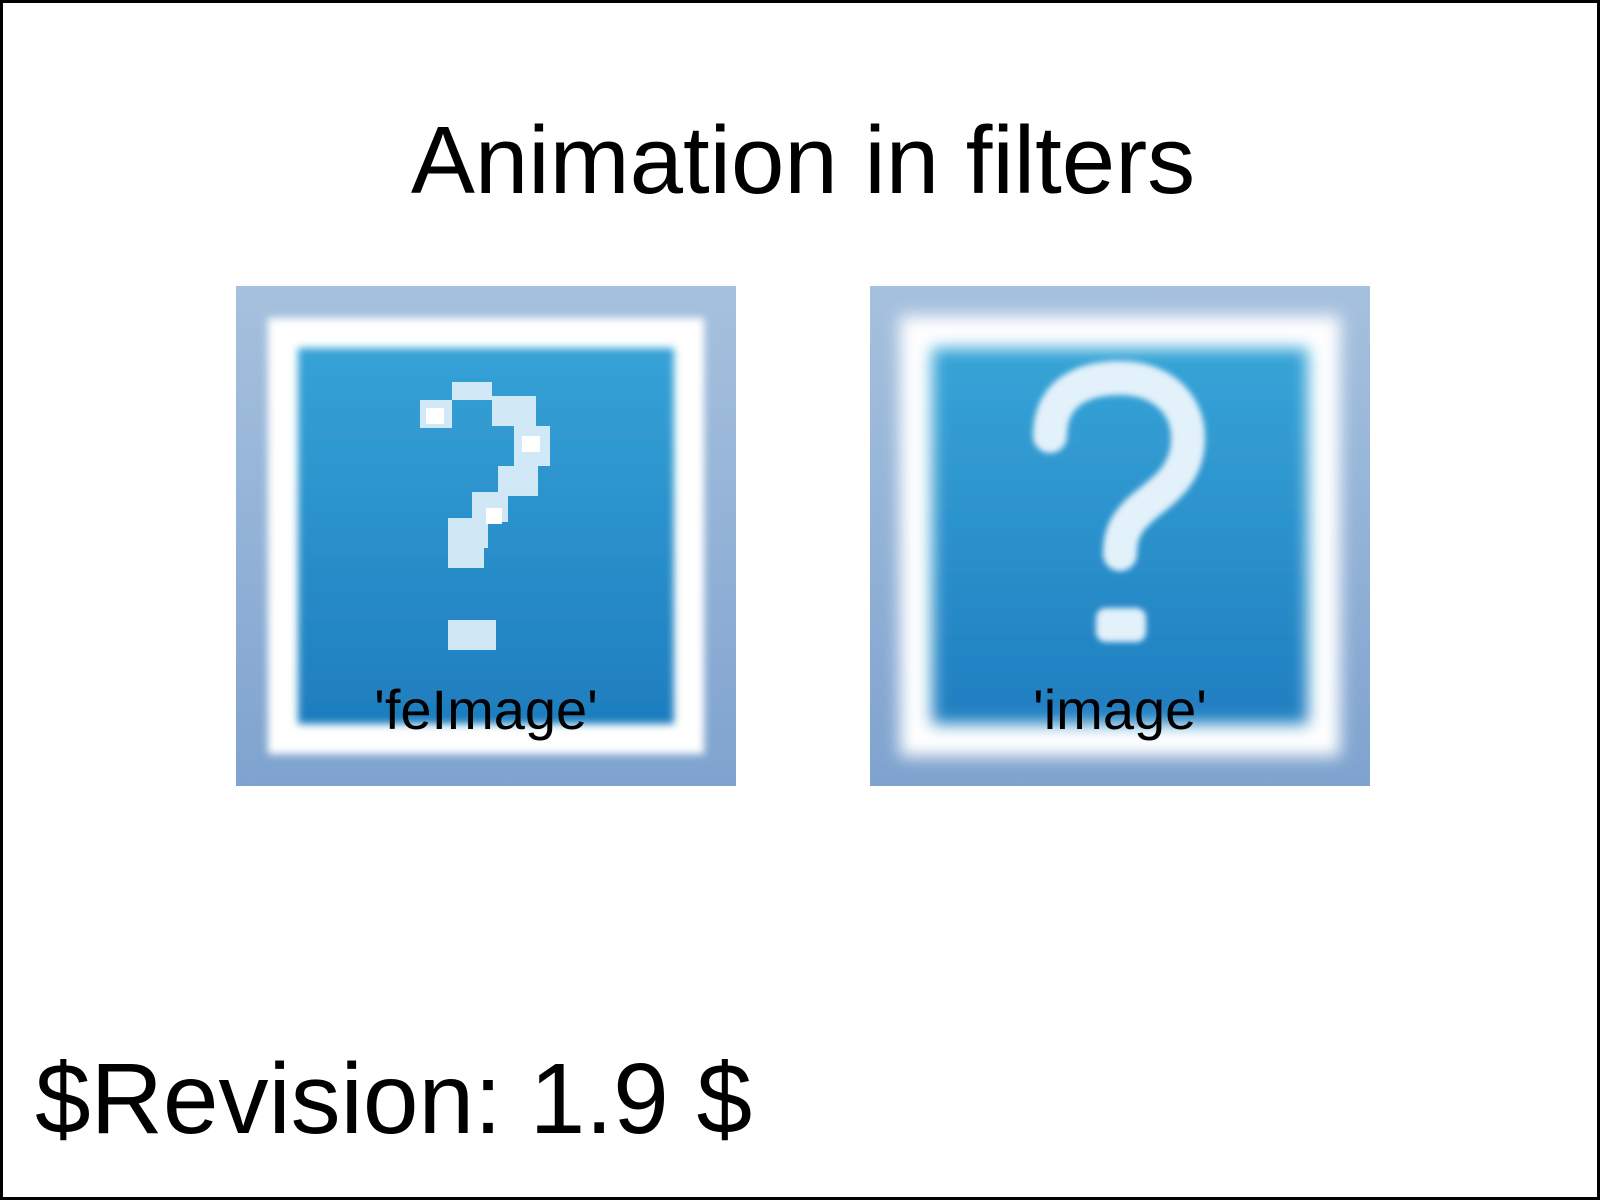 The width and height of the screenshot is (1600, 1200). Describe the element at coordinates (803, 160) in the screenshot. I see `page-title: Animation in filters` at that location.